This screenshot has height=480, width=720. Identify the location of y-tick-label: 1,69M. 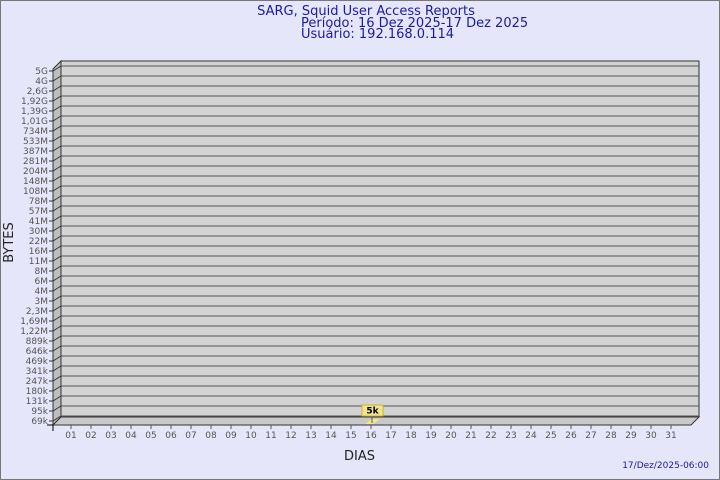
(34, 322).